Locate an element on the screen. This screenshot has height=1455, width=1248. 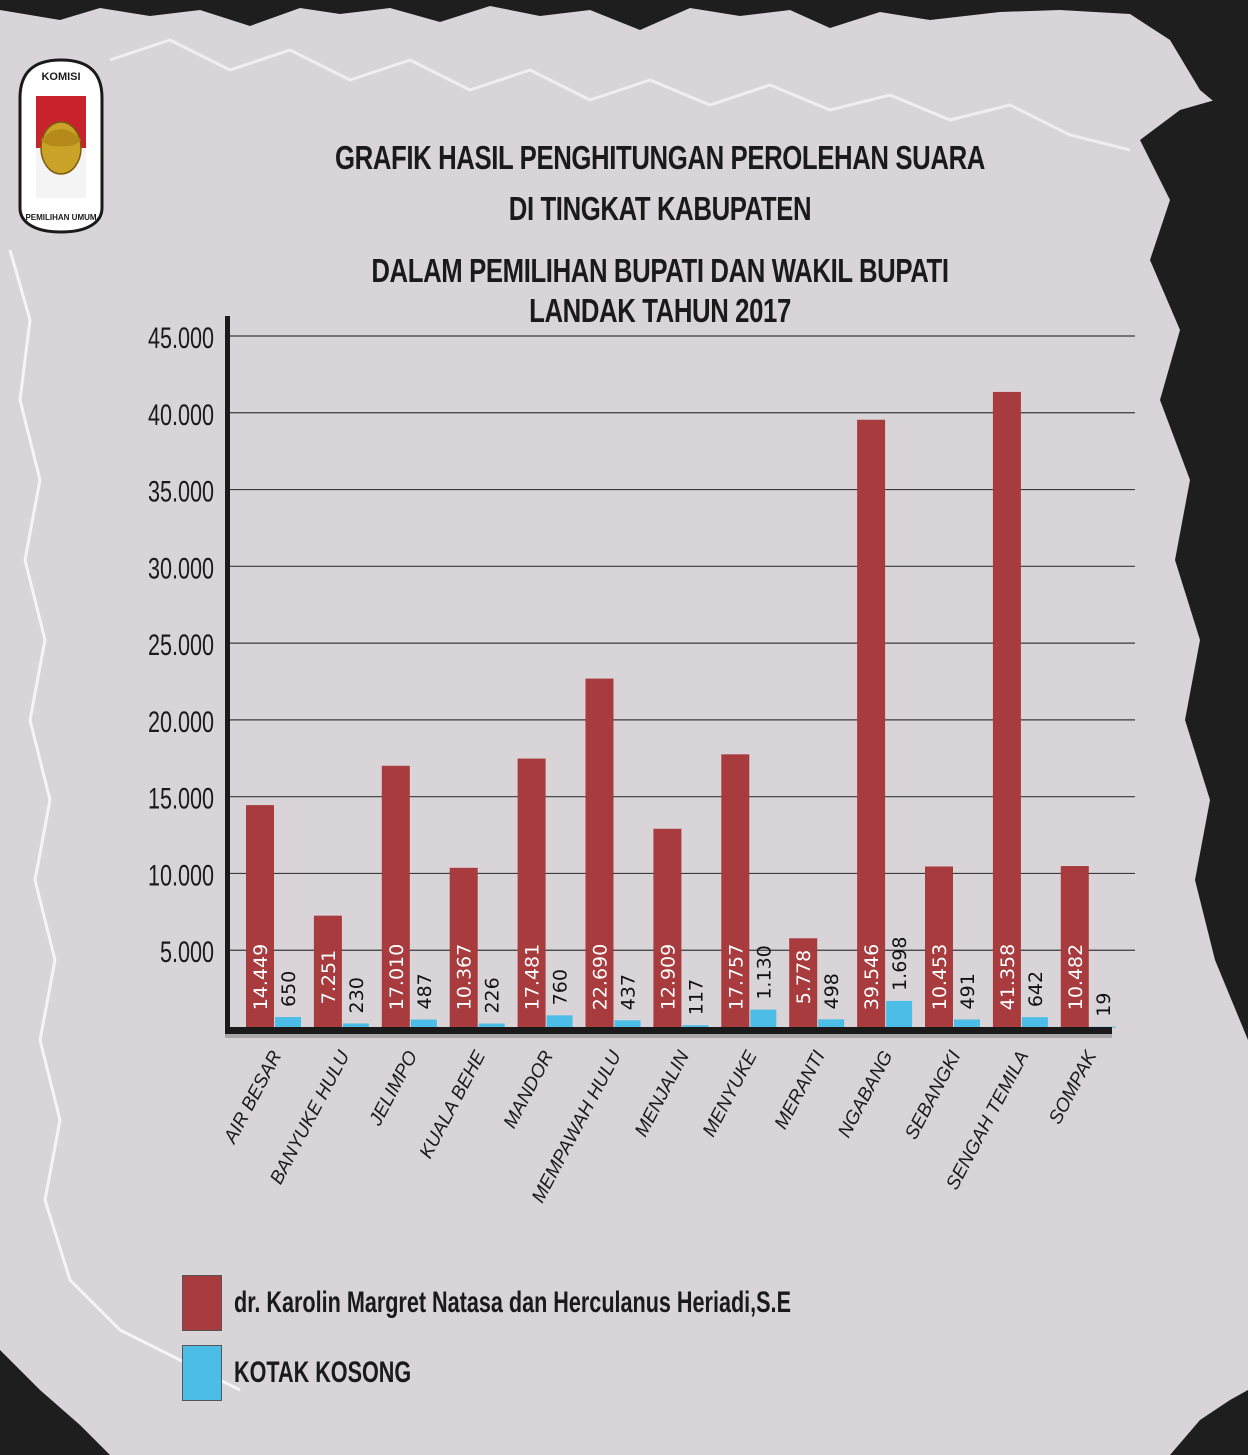
x-category-label: SOMPAK is located at coordinates (1073, 1087).